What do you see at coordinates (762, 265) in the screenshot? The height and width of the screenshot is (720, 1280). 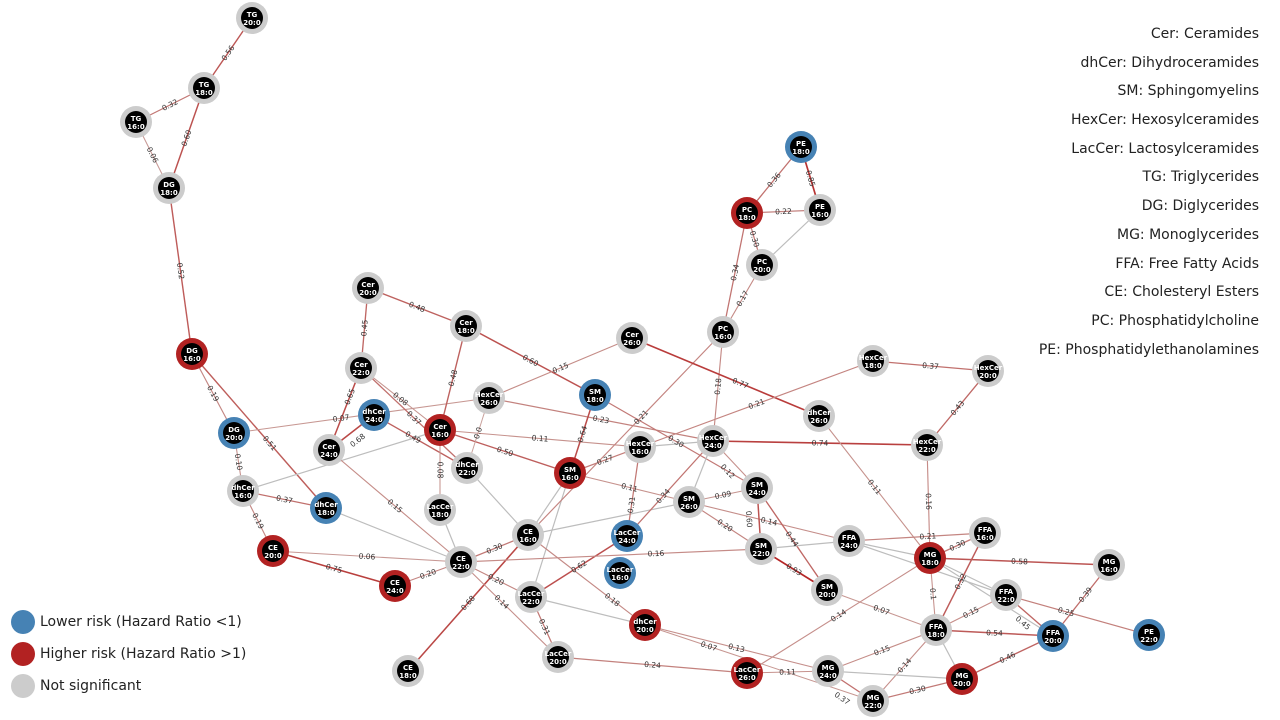 I see `lipid-node: PC 20:0` at bounding box center [762, 265].